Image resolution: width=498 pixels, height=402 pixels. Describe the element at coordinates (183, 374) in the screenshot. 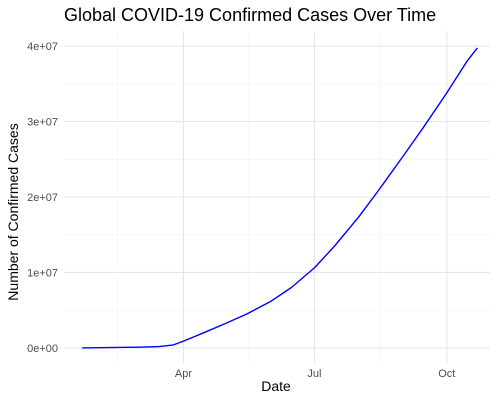

I see `x-tick-label: Apr` at that location.